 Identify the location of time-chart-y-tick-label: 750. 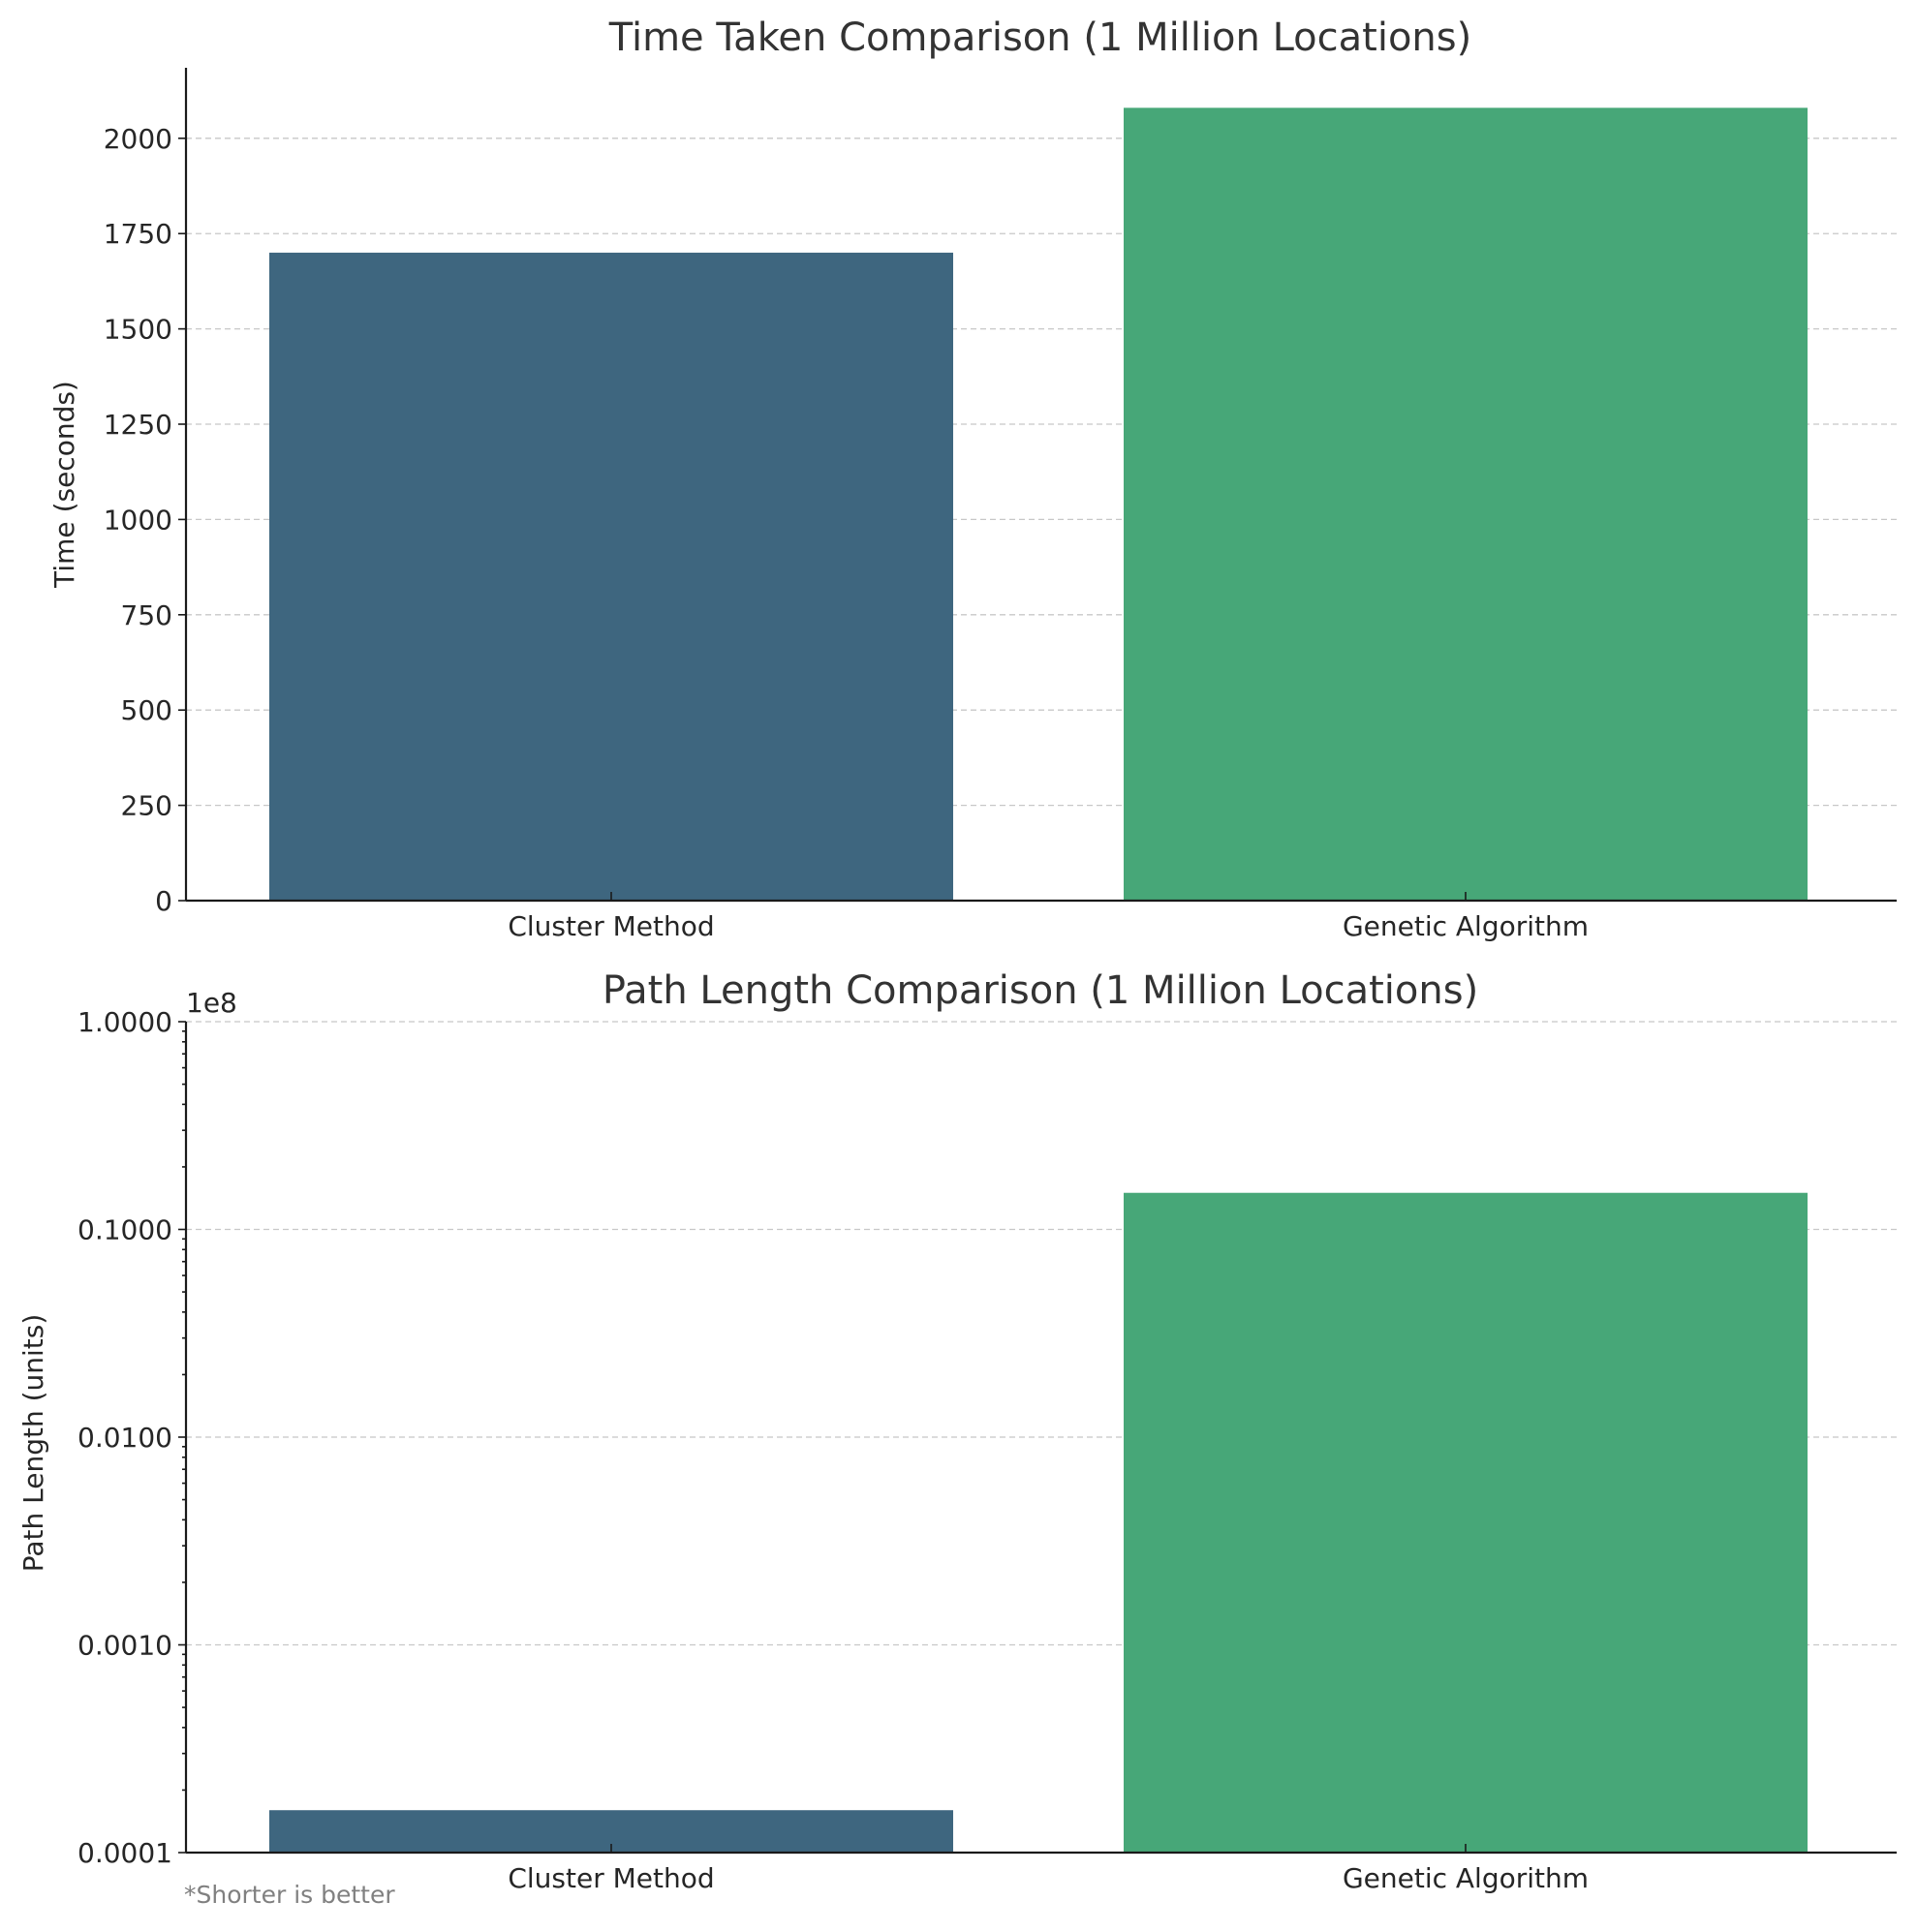
(147, 615).